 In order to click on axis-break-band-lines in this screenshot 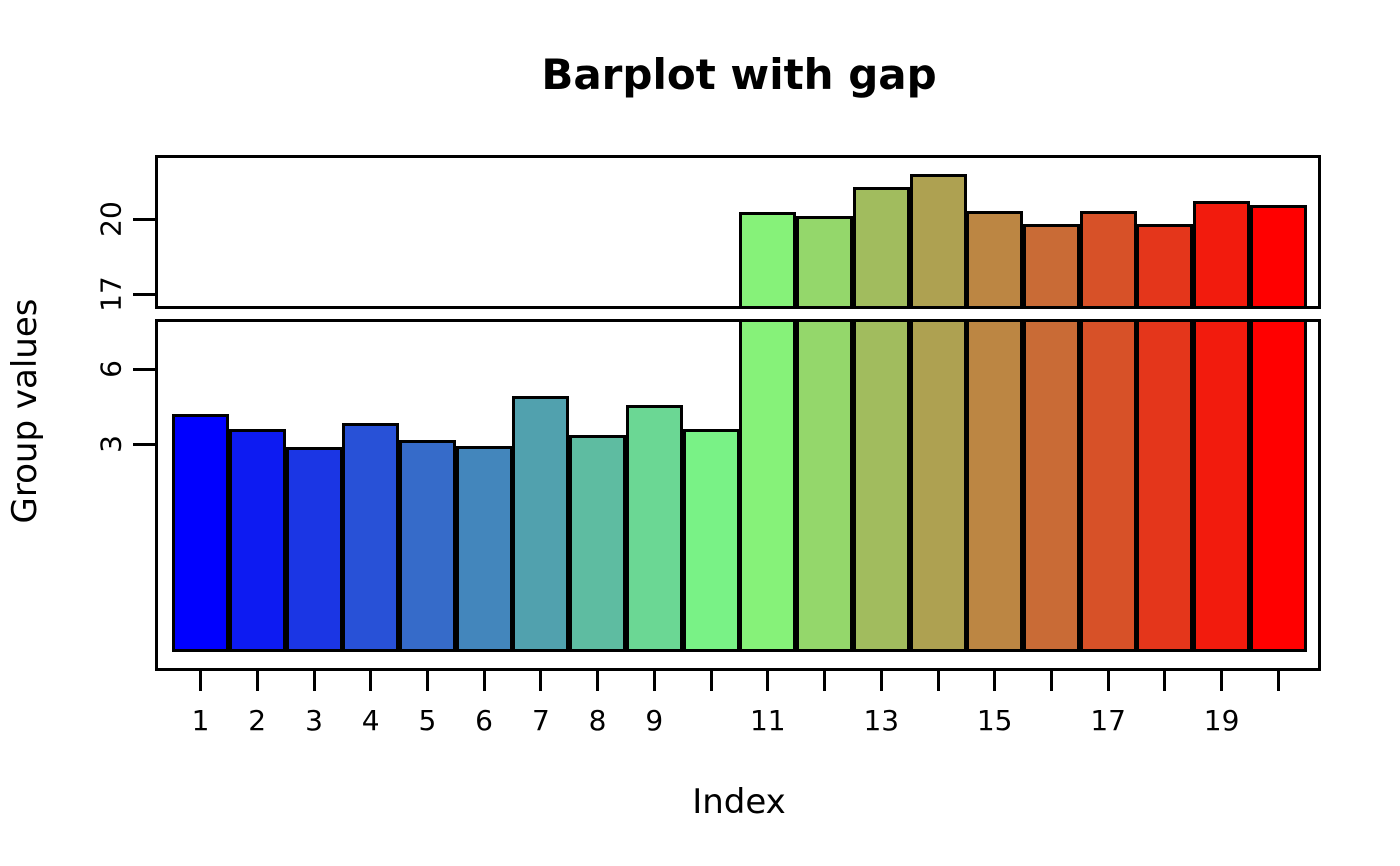, I will do `click(738, 314)`.